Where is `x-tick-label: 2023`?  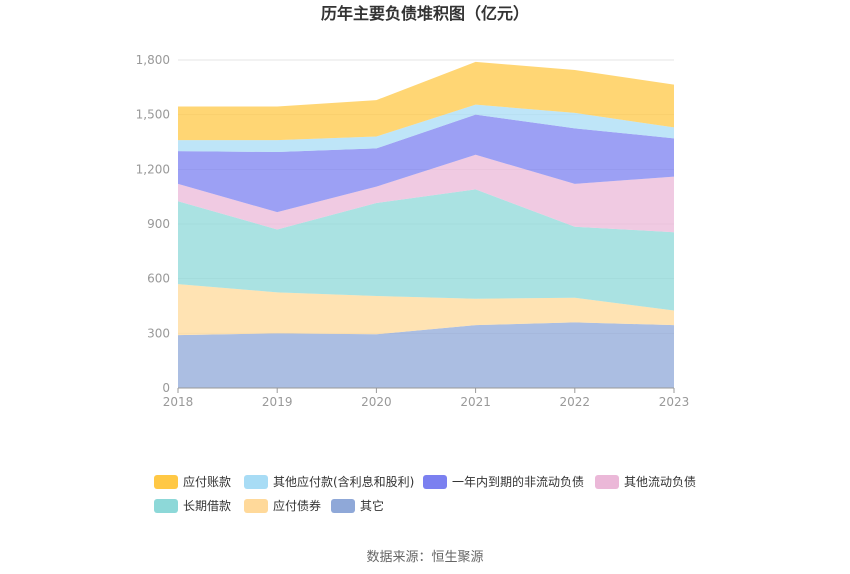 x-tick-label: 2023 is located at coordinates (674, 402).